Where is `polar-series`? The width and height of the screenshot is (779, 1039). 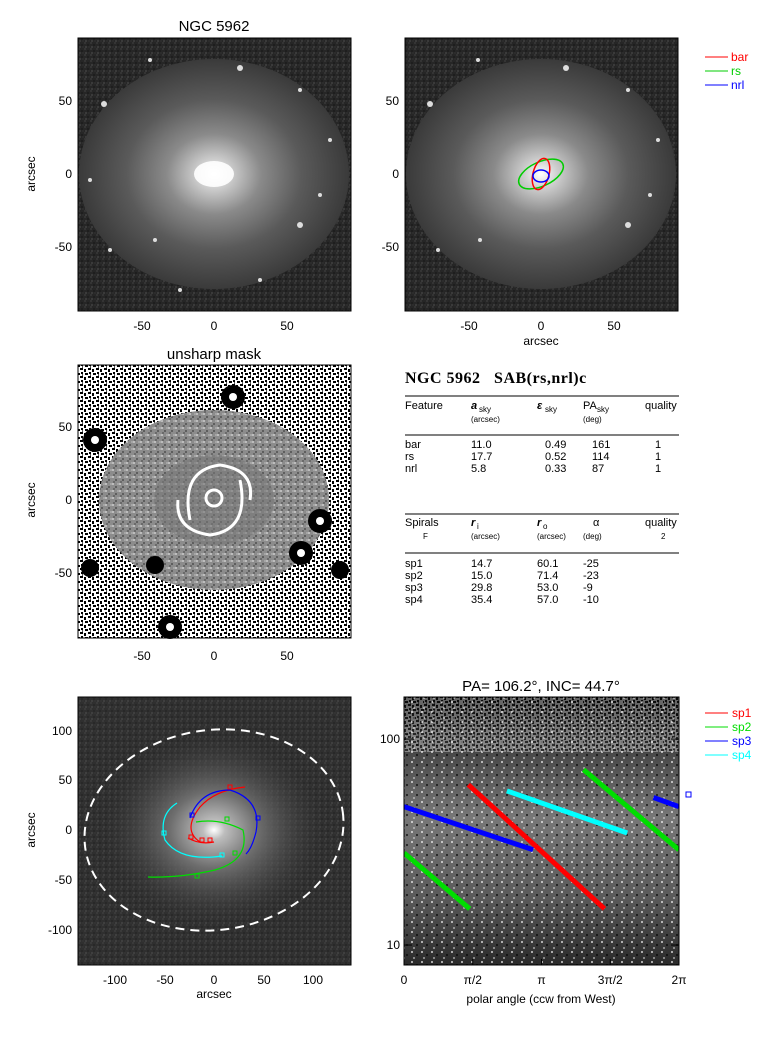
polar-series is located at coordinates (541, 839).